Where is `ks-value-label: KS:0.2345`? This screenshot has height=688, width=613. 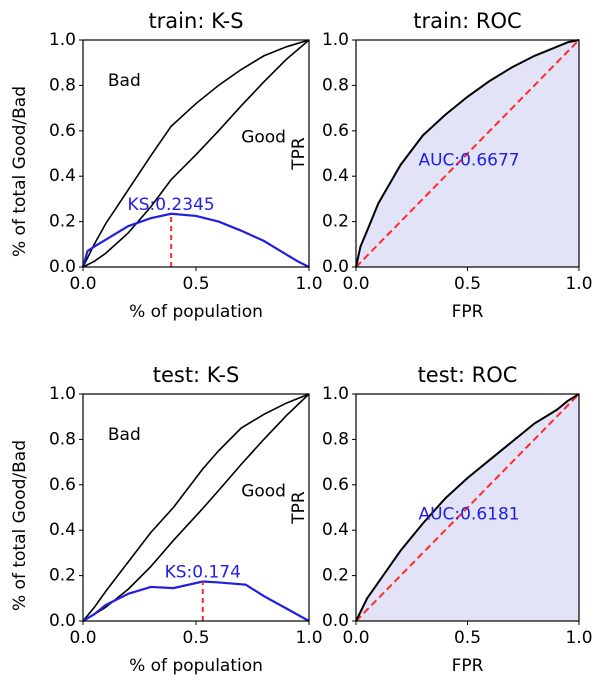 ks-value-label: KS:0.2345 is located at coordinates (171, 205).